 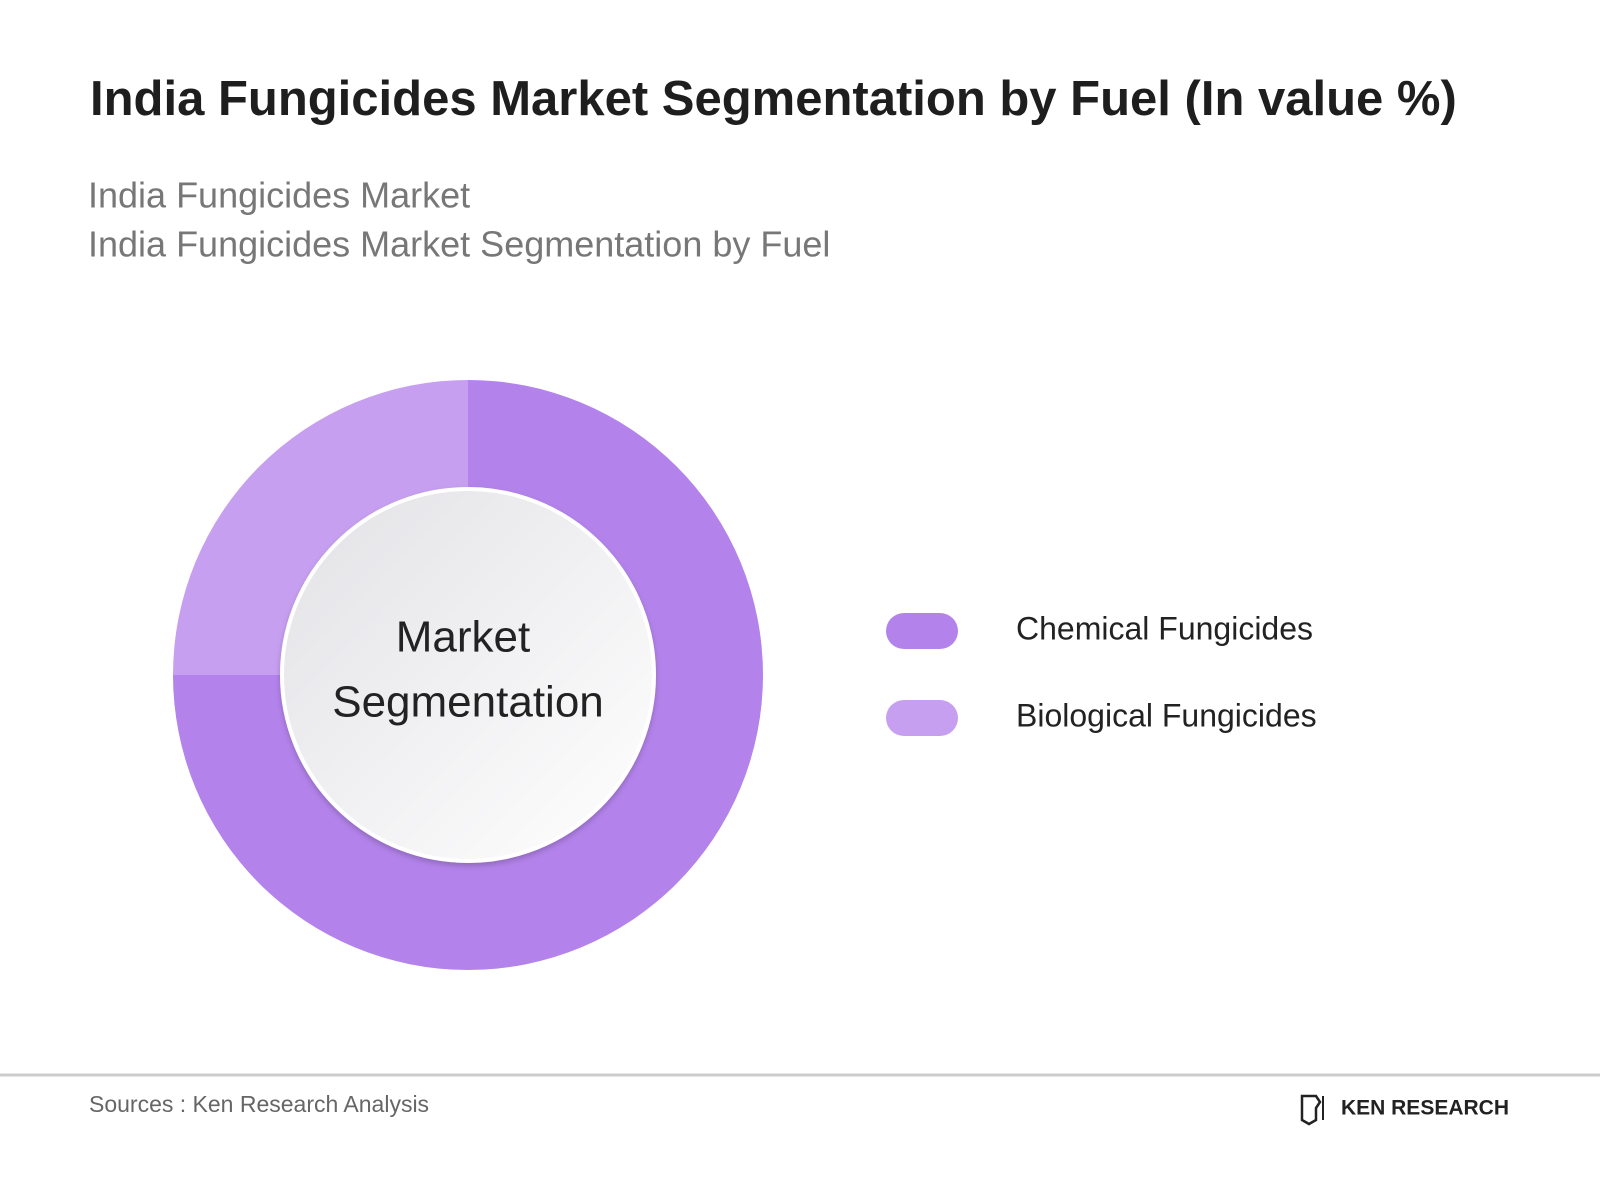 What do you see at coordinates (1101, 673) in the screenshot?
I see `legend: Chemical Fungicides Biological Fungicides` at bounding box center [1101, 673].